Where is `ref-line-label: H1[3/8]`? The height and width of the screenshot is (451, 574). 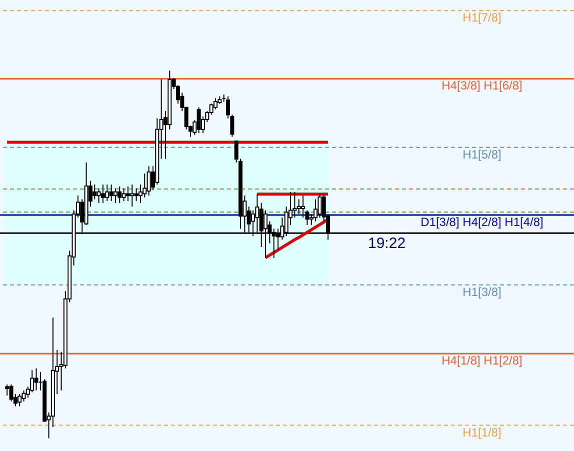 ref-line-label: H1[3/8] is located at coordinates (482, 291).